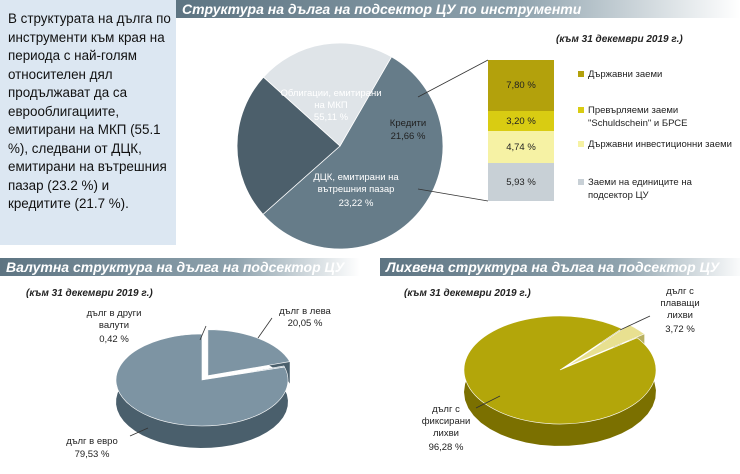 This screenshot has height=474, width=740. What do you see at coordinates (640, 189) in the screenshot?
I see `legend-label: Заеми на единиците на подсектор ЦУ` at bounding box center [640, 189].